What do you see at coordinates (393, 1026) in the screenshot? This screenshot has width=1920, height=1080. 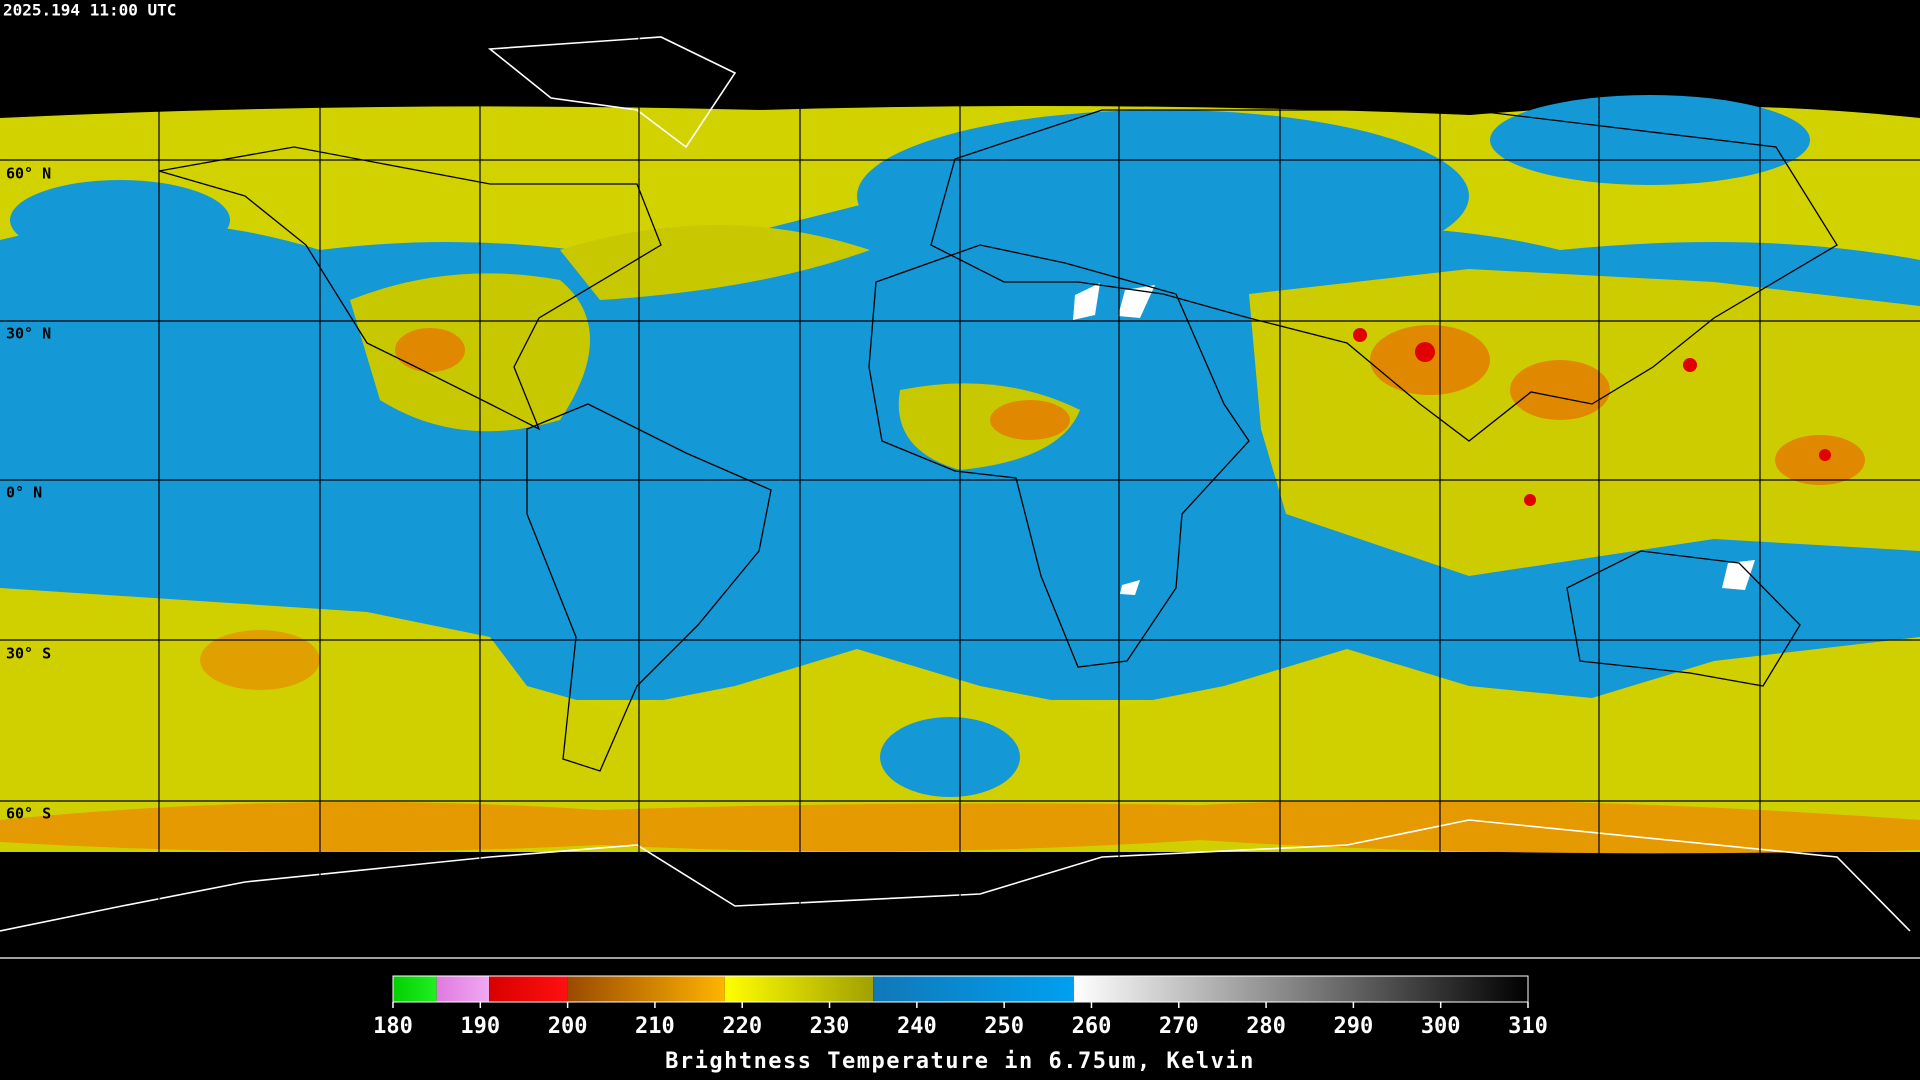 I see `colorbar-tick-label: 180` at bounding box center [393, 1026].